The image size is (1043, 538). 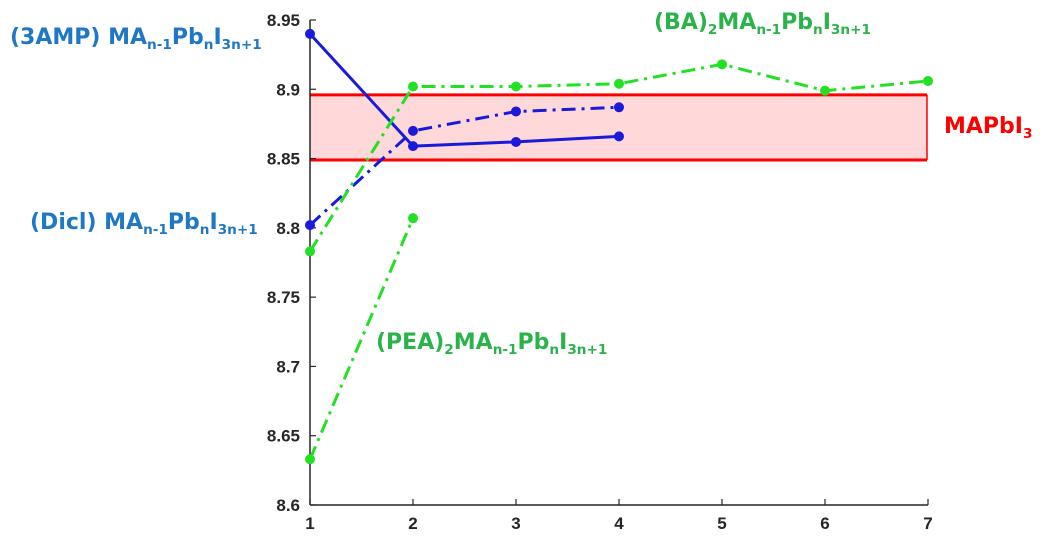 I want to click on label-dicl: (Dicl) MAn-1PbnI3n+1, so click(x=144, y=224).